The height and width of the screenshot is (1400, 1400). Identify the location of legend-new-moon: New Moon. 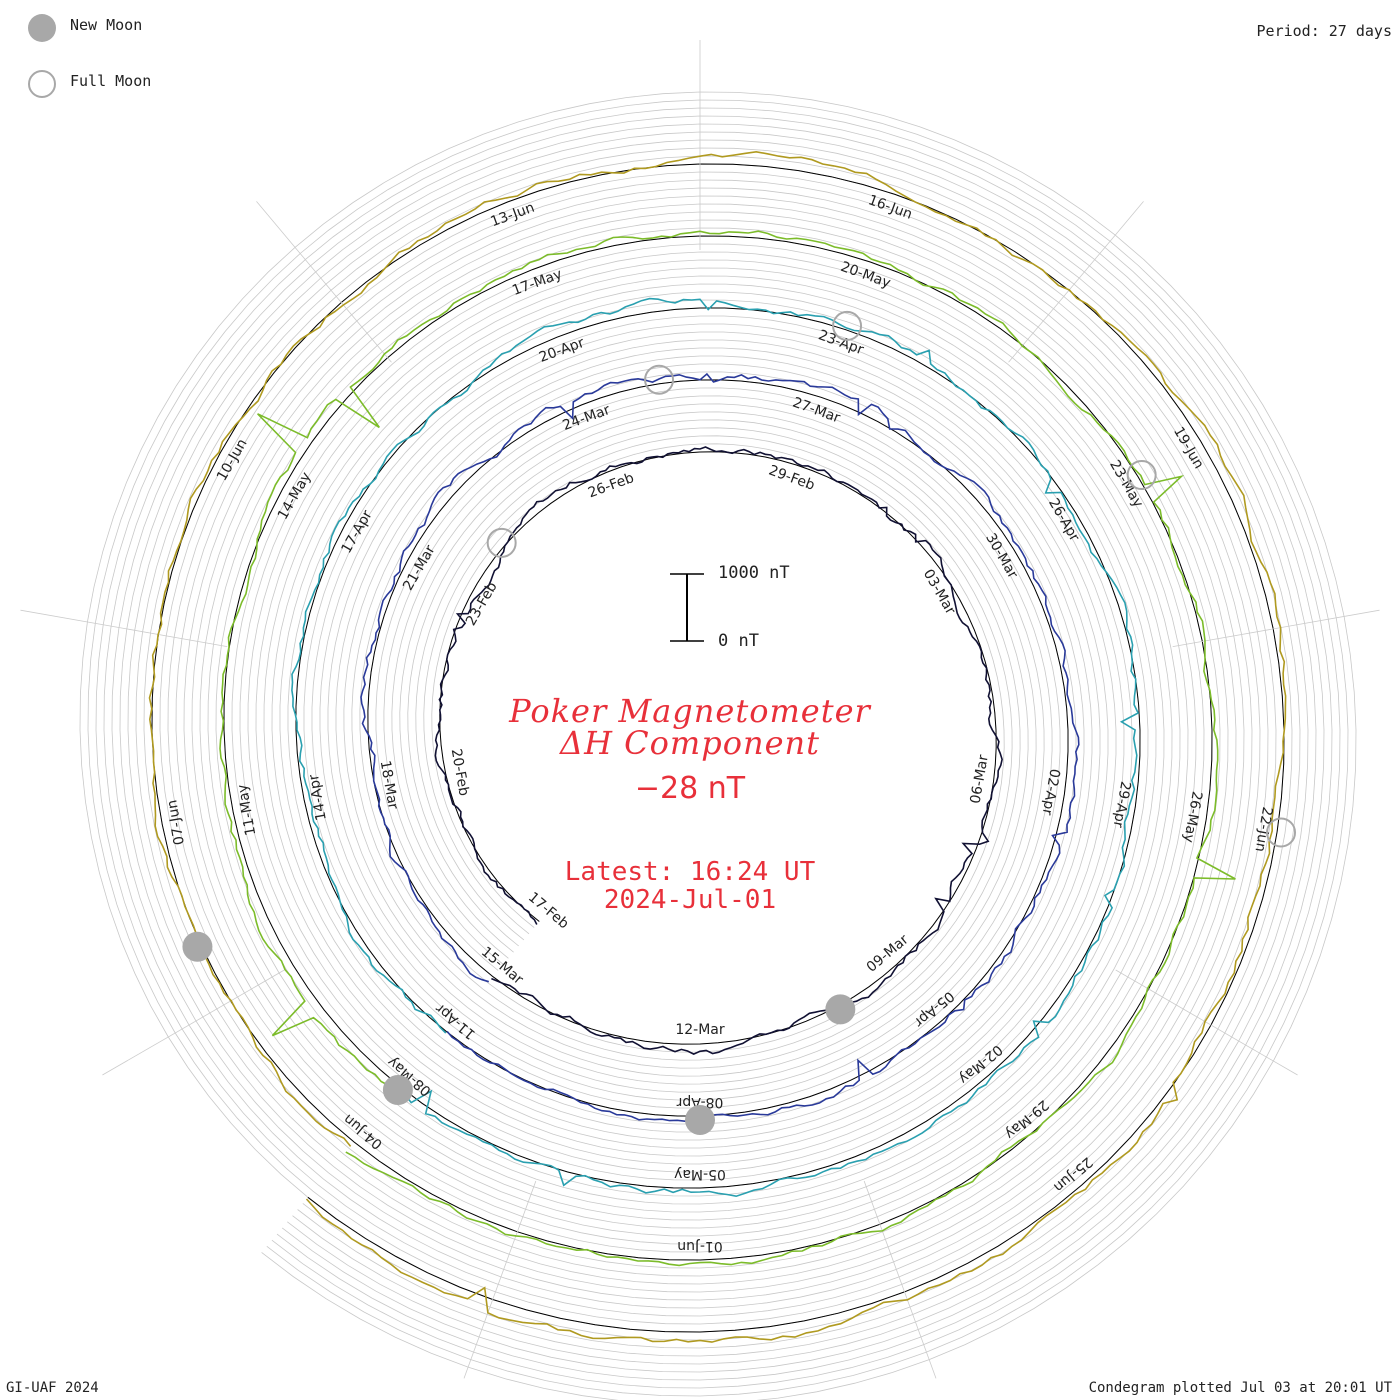
(126, 30).